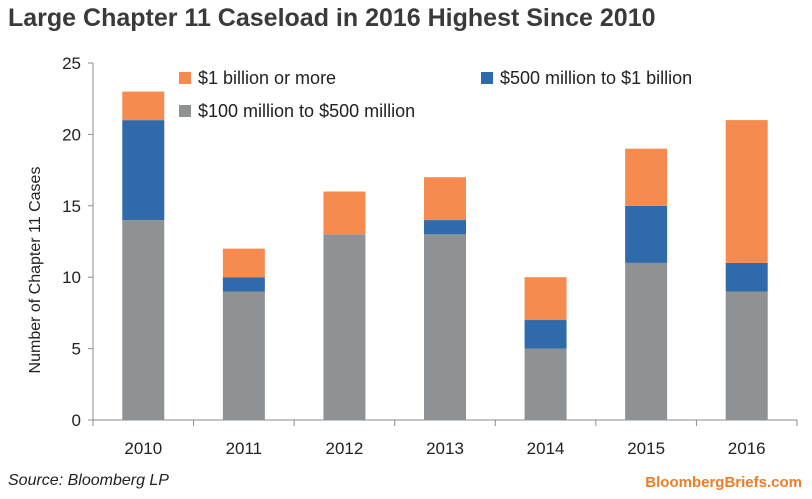 This screenshot has width=812, height=499. I want to click on y-tick-label: 0, so click(76, 420).